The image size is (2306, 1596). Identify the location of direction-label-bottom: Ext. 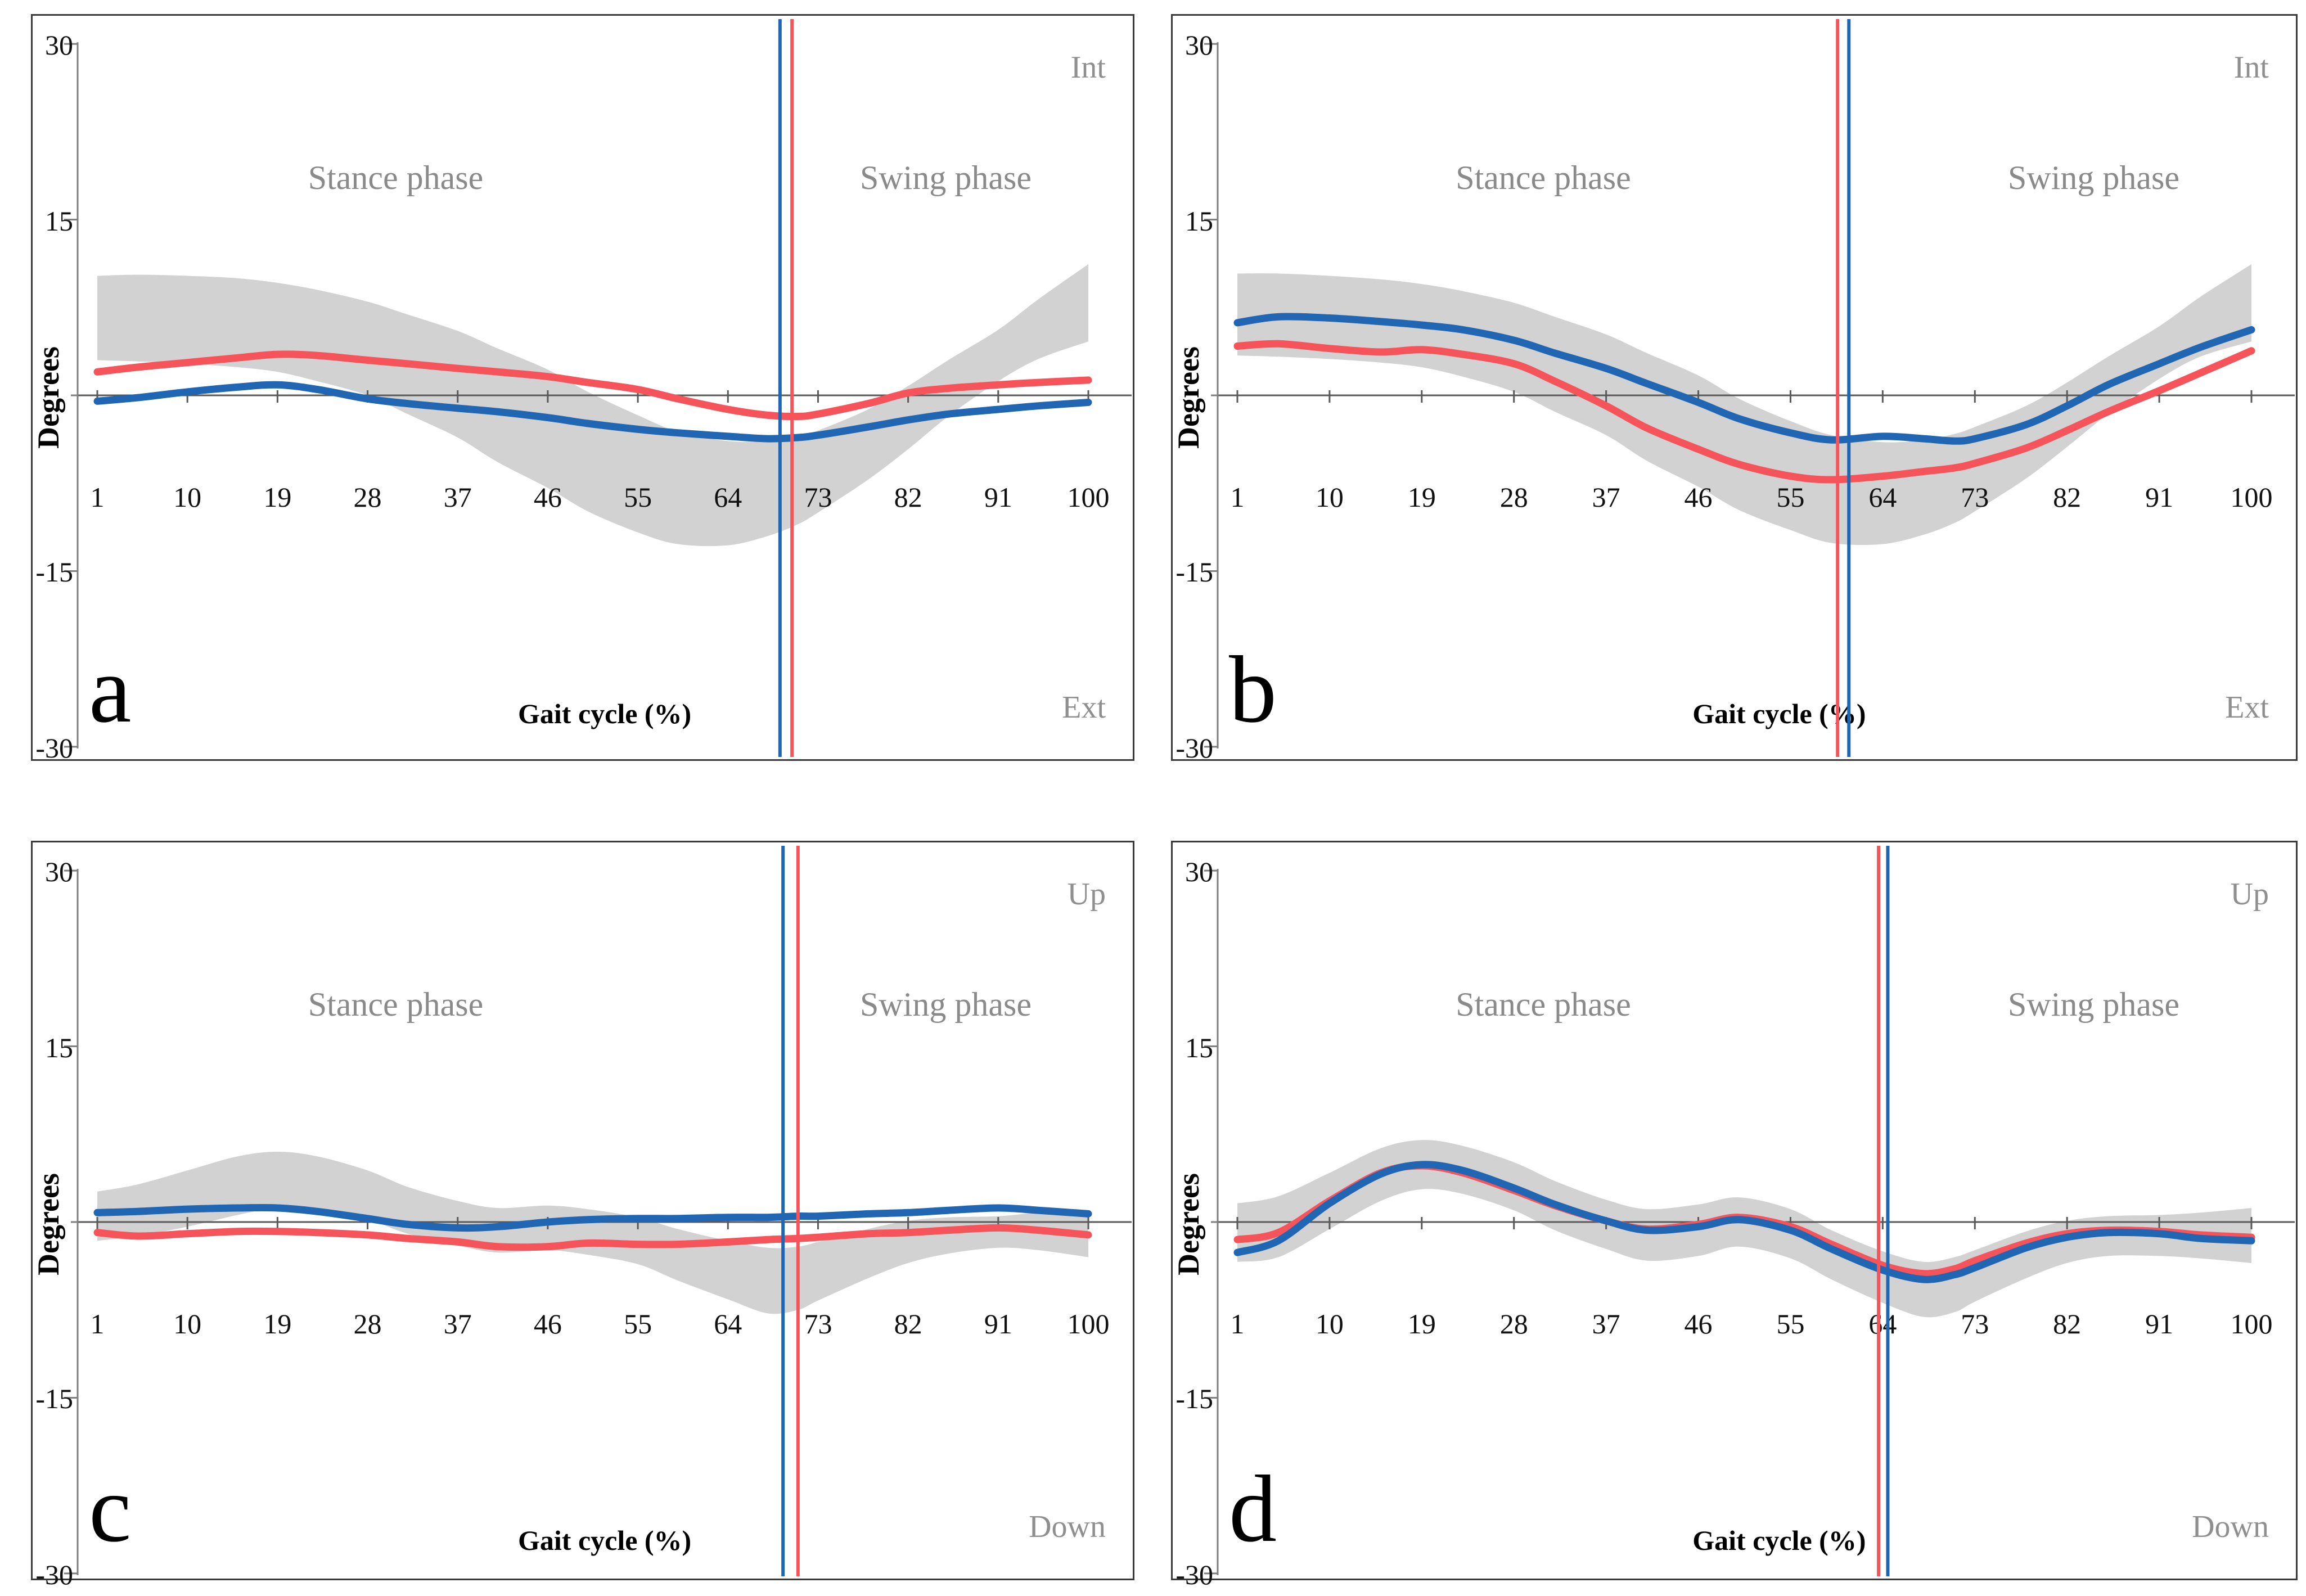
(1084, 708).